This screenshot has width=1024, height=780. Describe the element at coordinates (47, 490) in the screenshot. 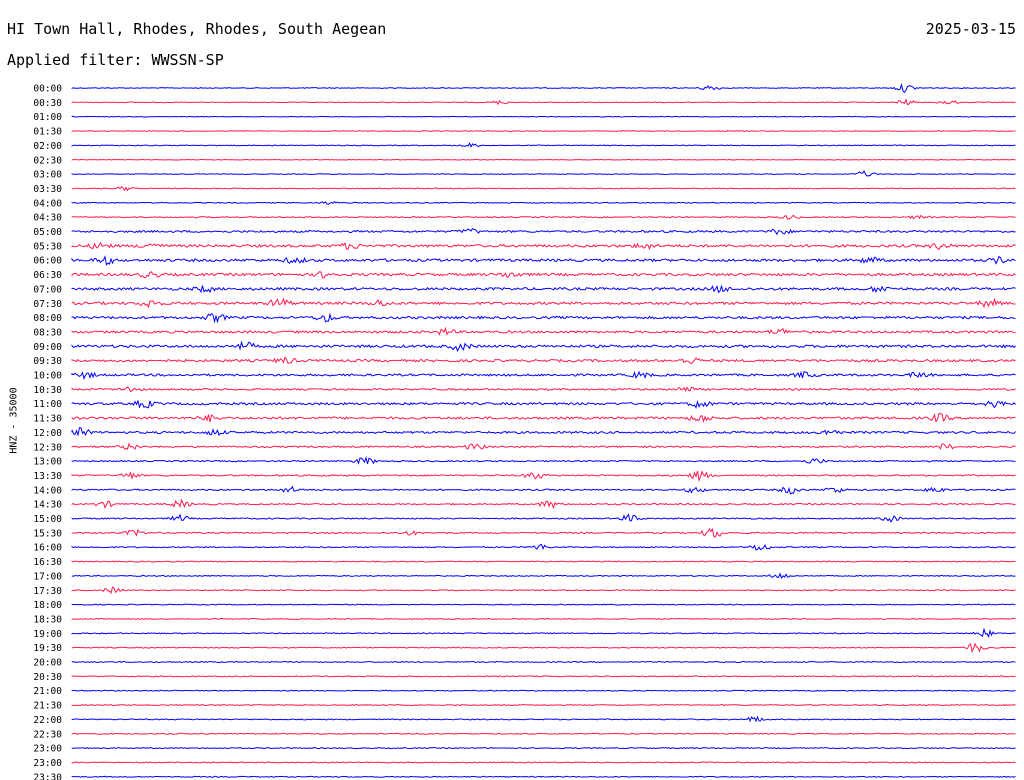

I see `time-tick-label: 14:00` at that location.